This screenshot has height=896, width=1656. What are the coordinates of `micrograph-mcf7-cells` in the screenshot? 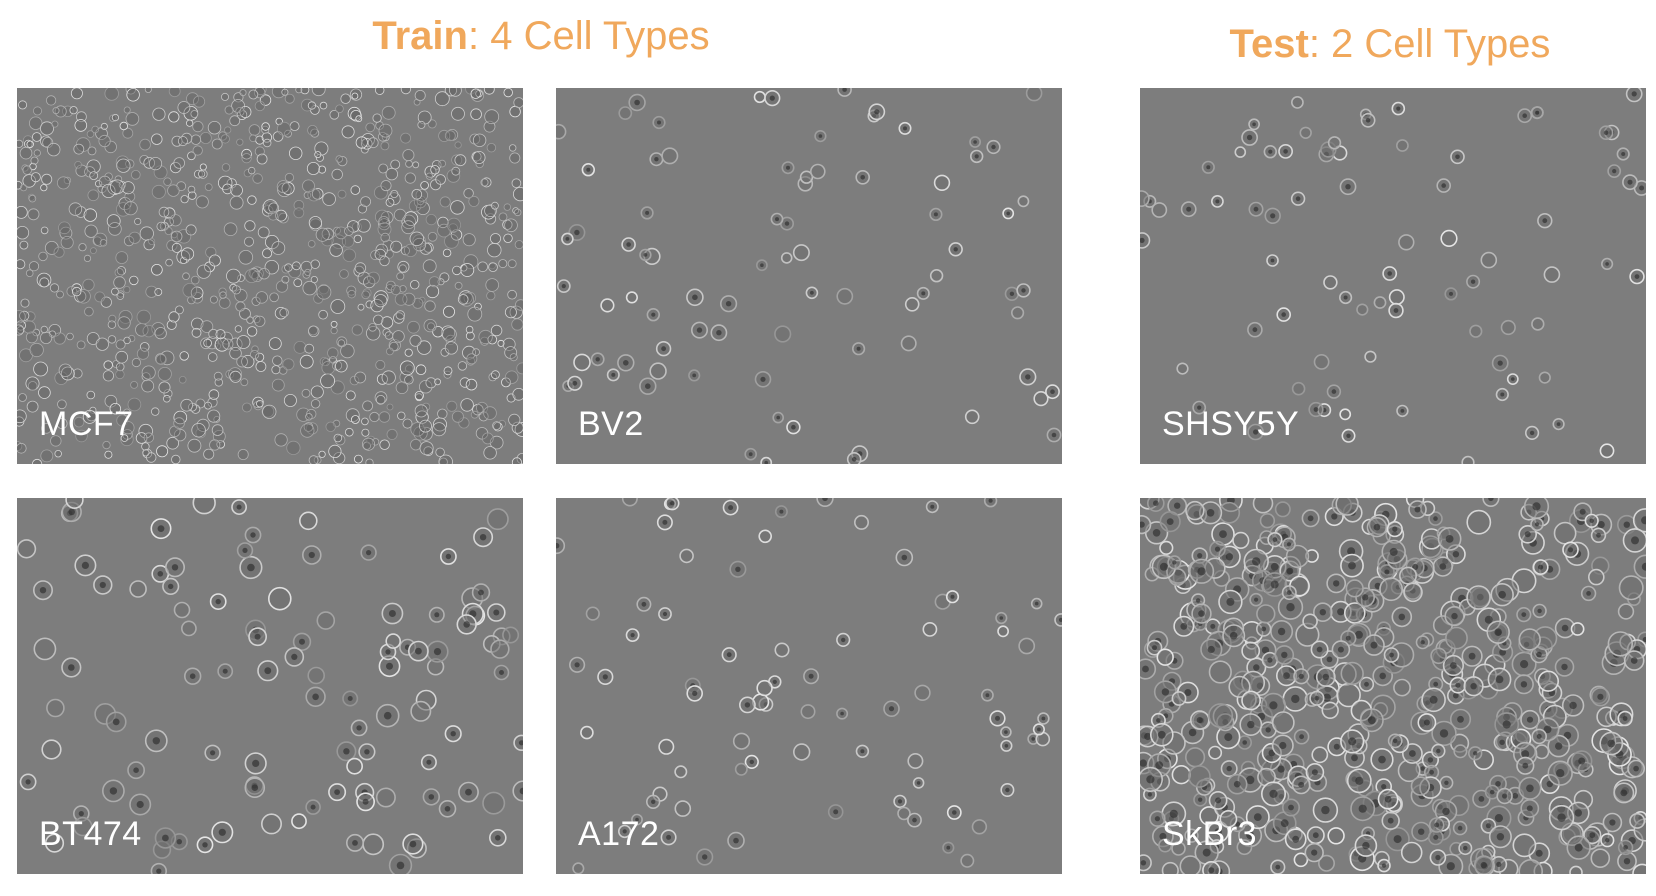 It's located at (270, 276).